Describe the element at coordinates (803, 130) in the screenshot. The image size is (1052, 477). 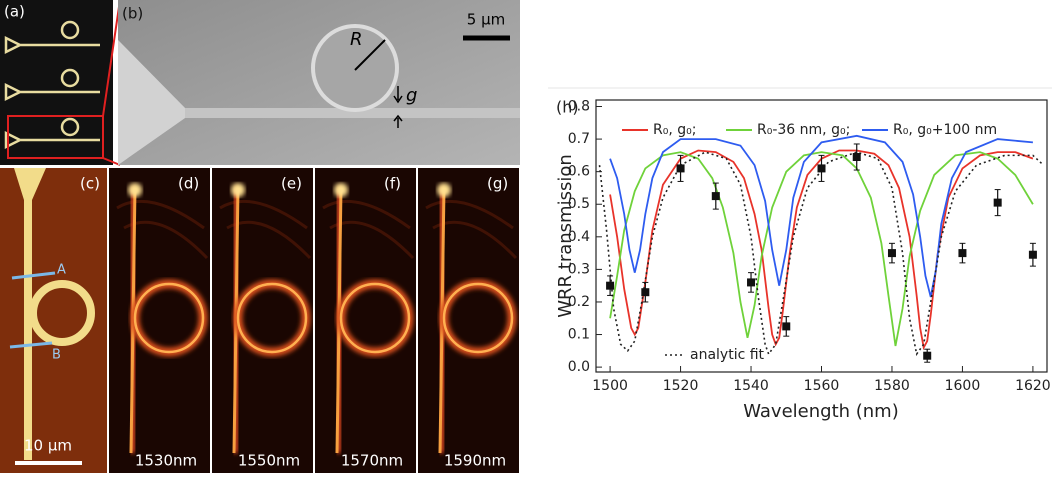
I see `legend-label: R₀-36 nm, g₀;` at that location.